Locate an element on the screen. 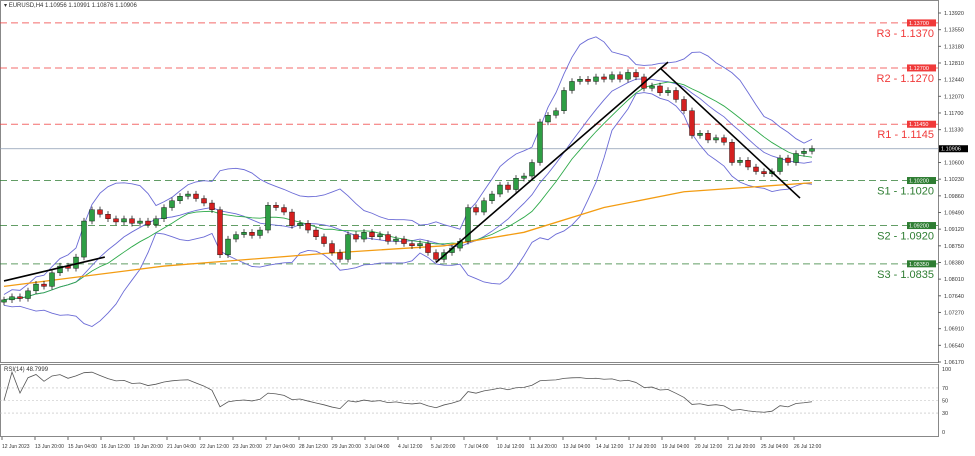 This screenshot has width=975, height=456. rsi-line is located at coordinates (408, 391).